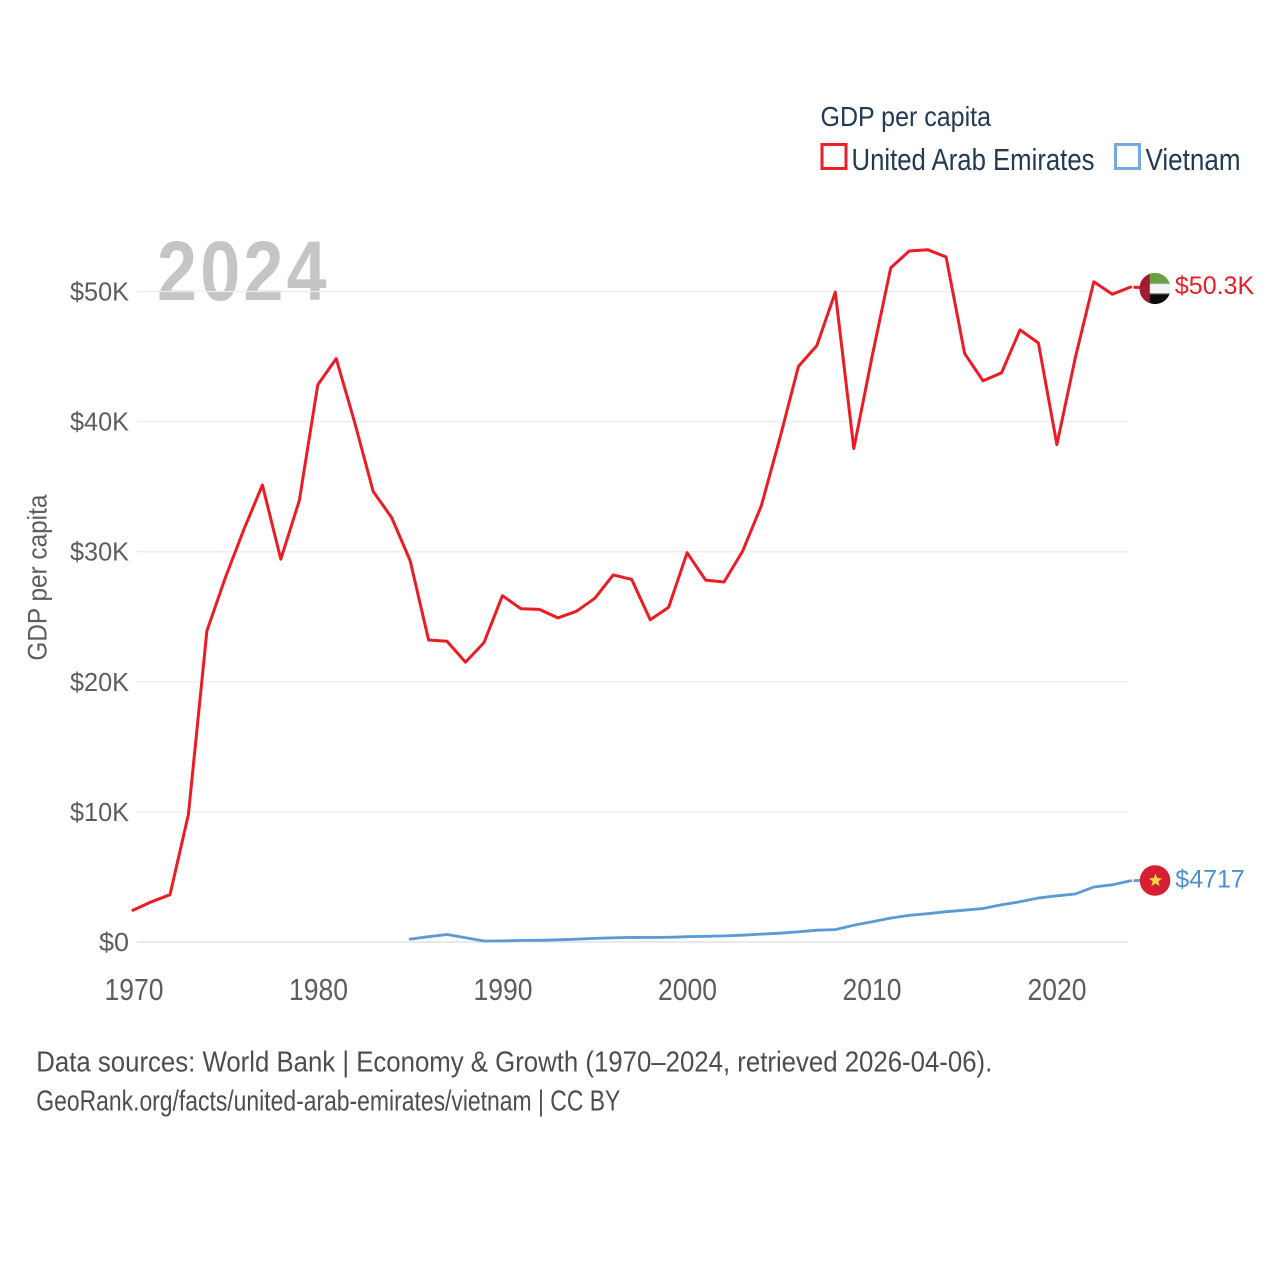 This screenshot has height=1280, width=1280. Describe the element at coordinates (687, 989) in the screenshot. I see `svg-text: 2000` at that location.